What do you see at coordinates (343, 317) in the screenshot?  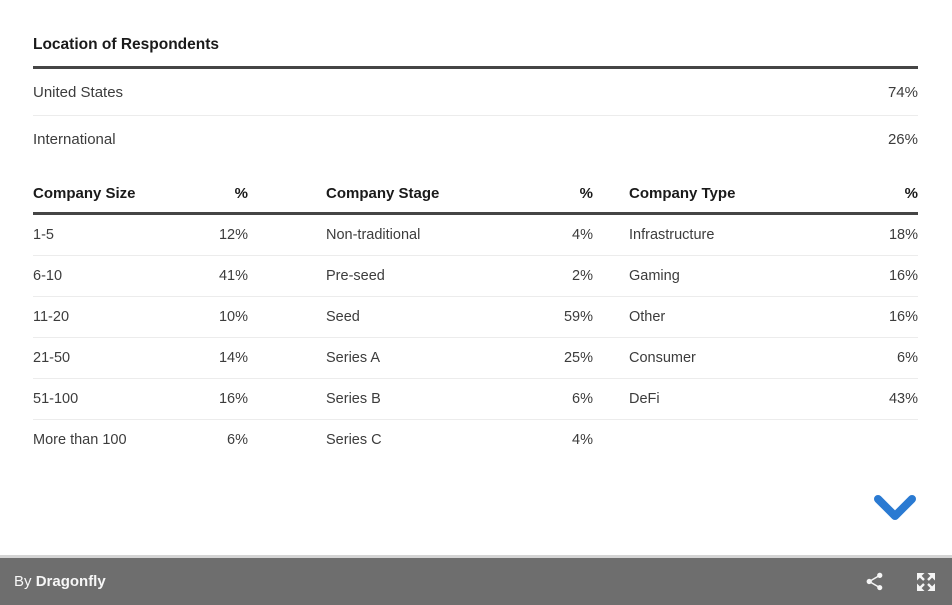 I see `row-label: Seed` at bounding box center [343, 317].